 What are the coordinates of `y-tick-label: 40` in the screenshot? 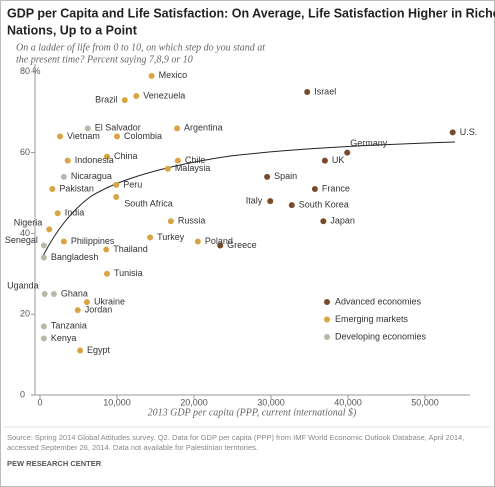 It's located at (25, 233).